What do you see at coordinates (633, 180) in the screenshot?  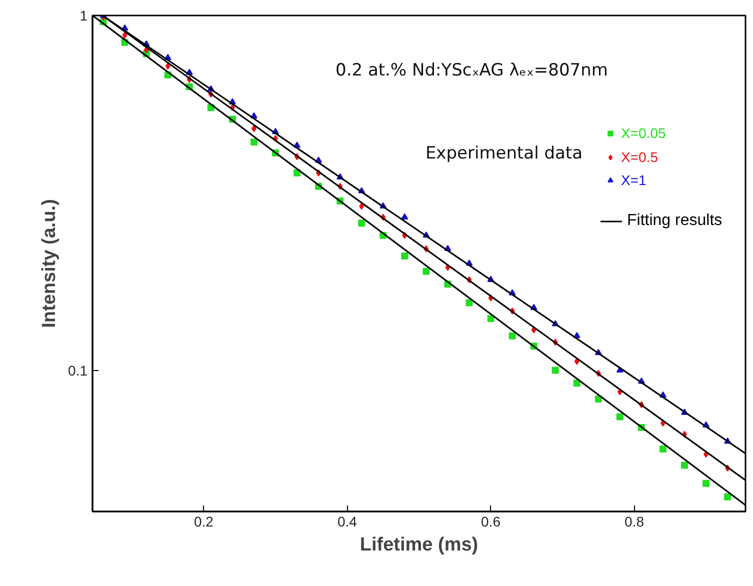 I see `legend-label: X=1` at bounding box center [633, 180].